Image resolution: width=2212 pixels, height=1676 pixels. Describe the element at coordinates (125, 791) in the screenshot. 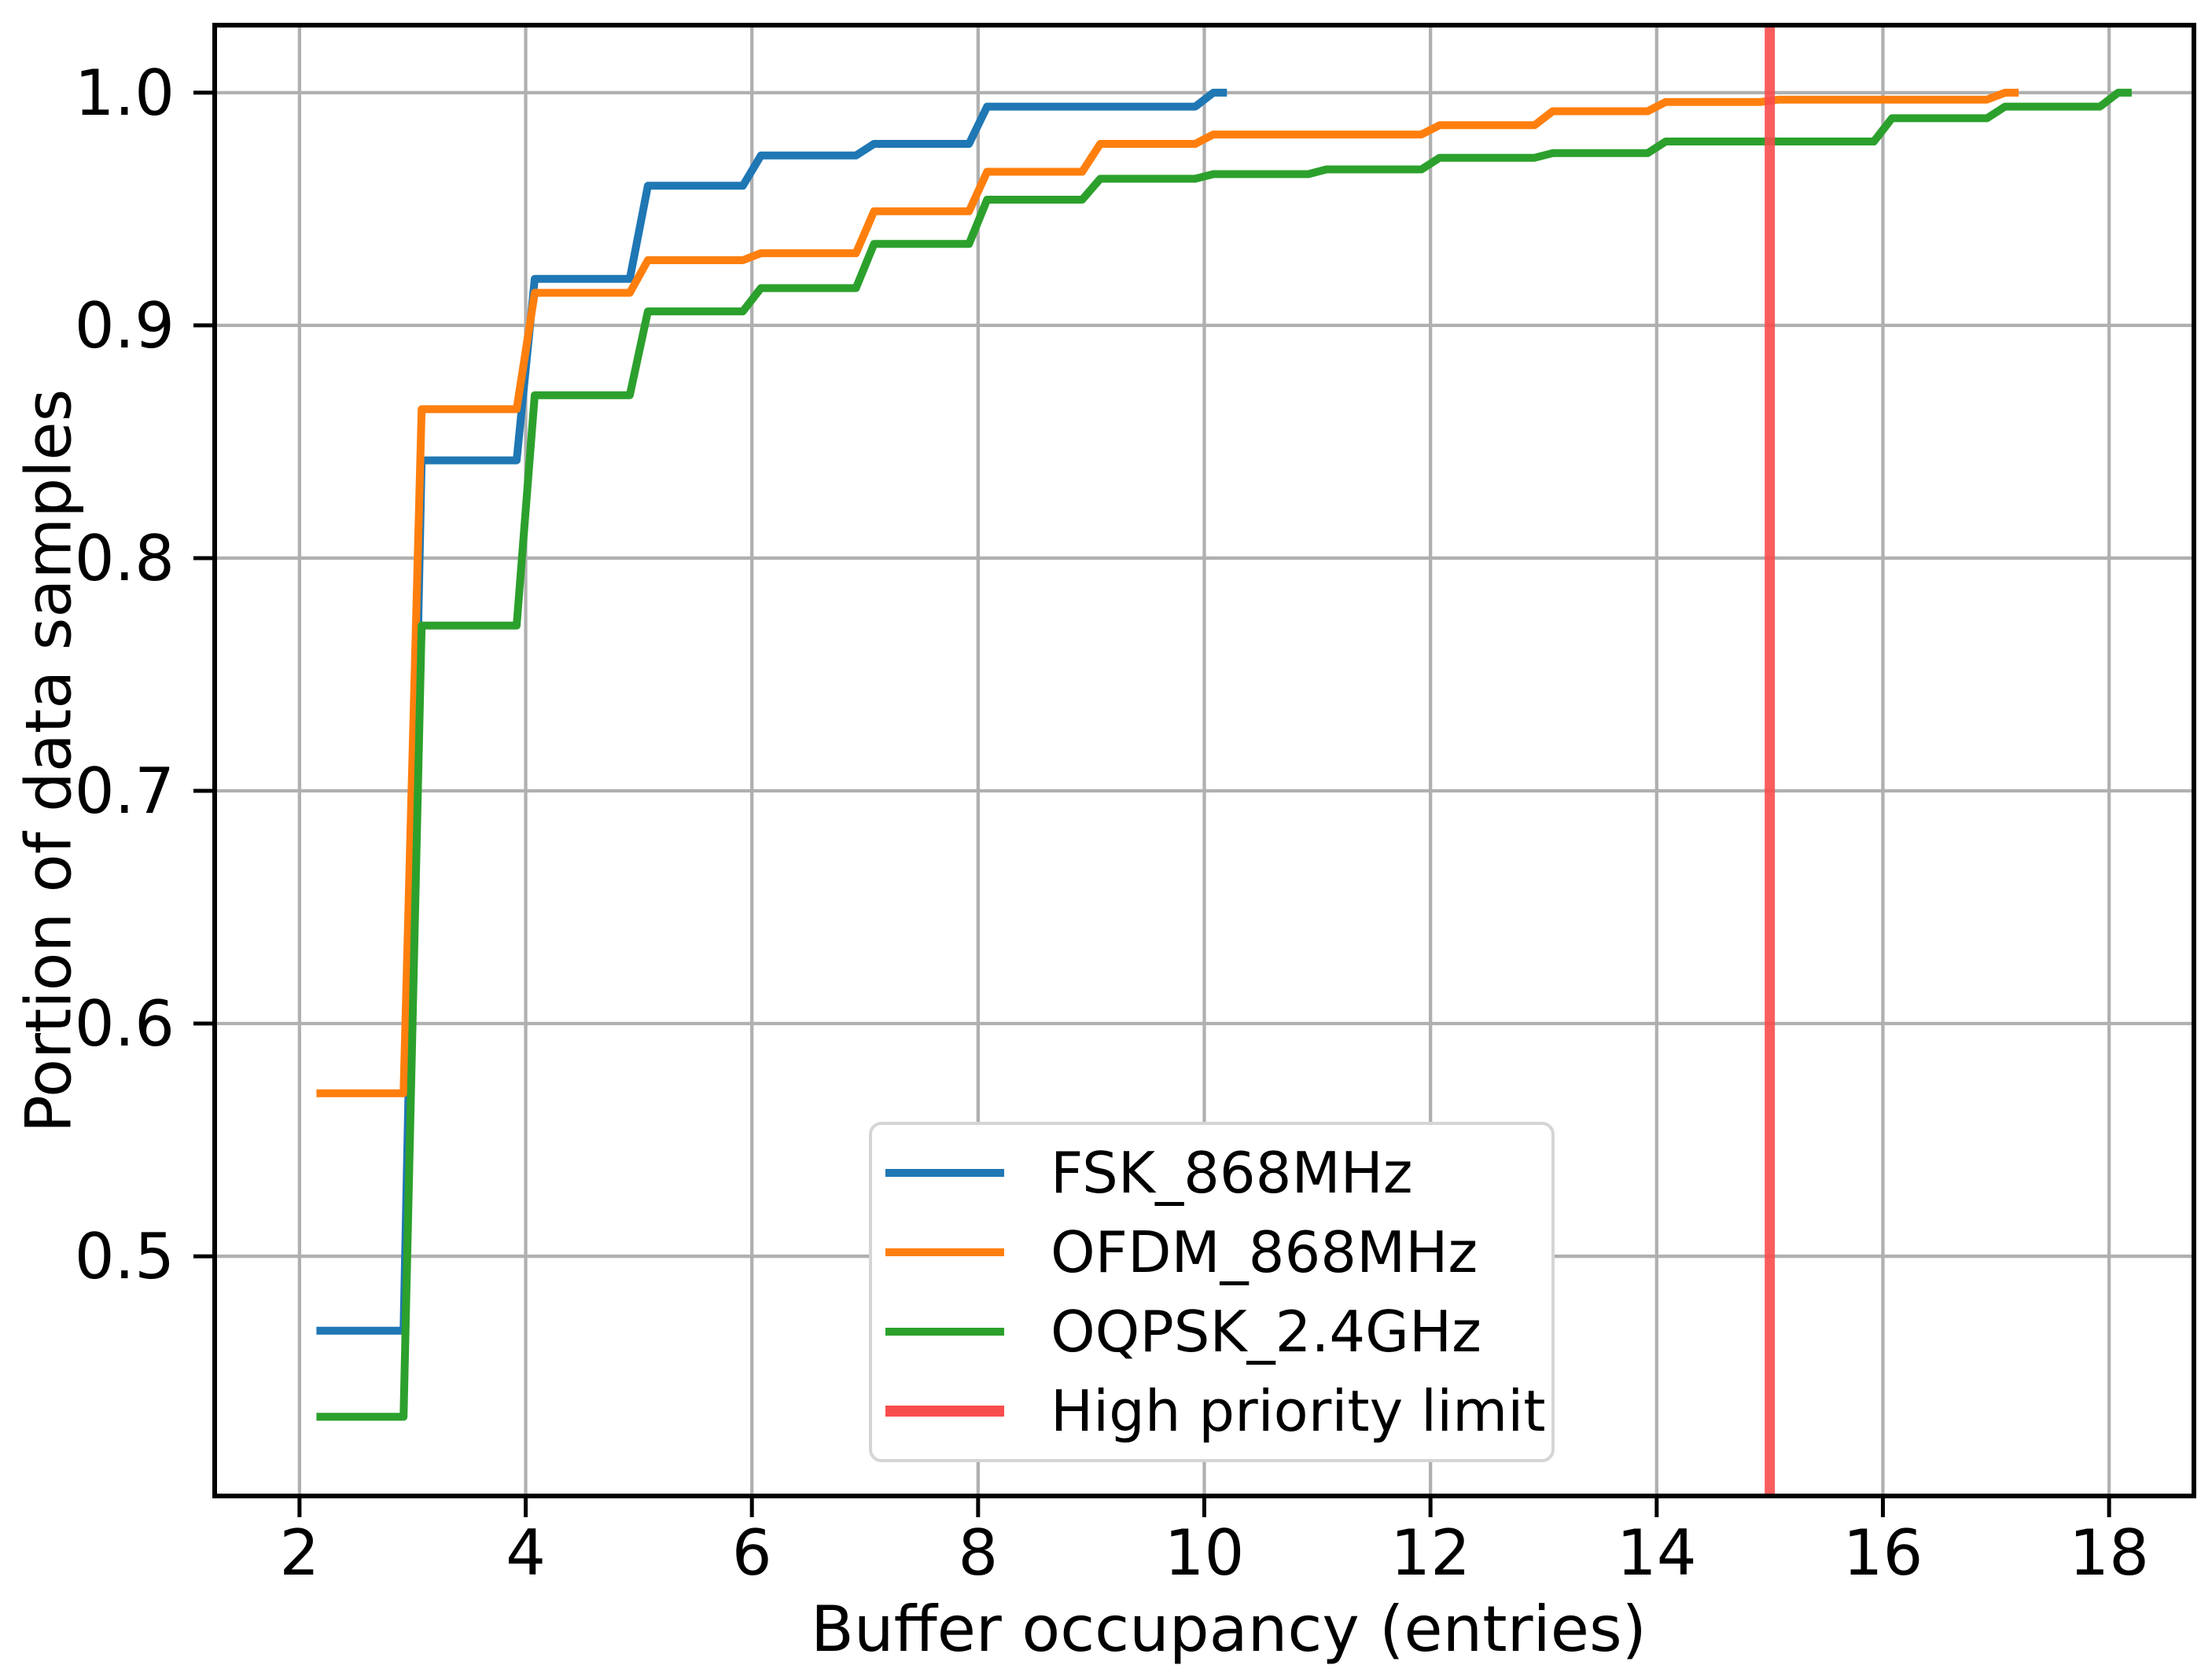

I see `y-tick-label: 0.7` at that location.